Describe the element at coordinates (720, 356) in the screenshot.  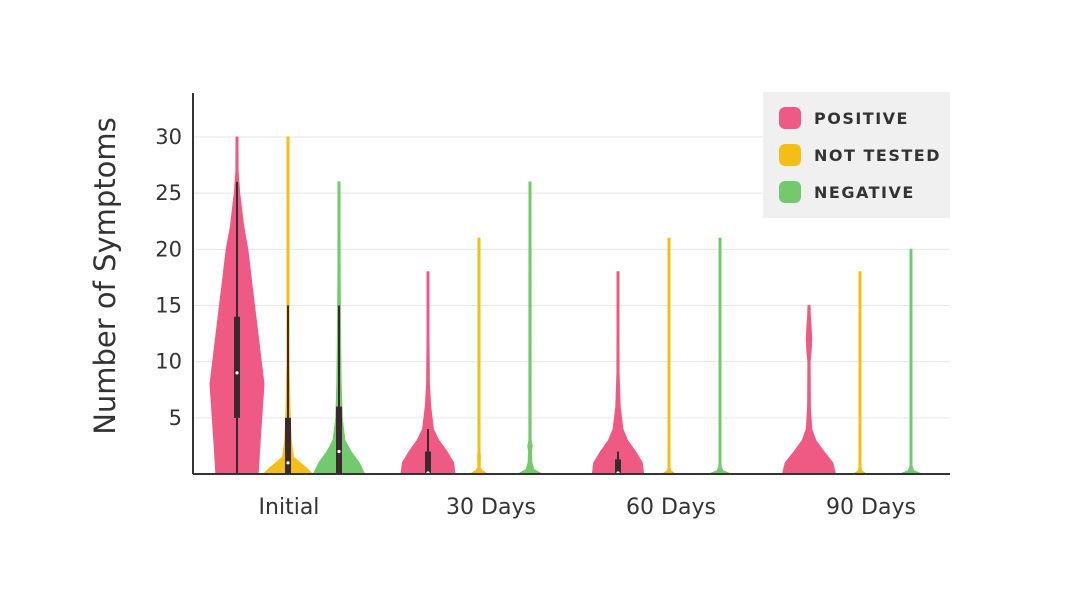
I see `violin-negative-60-days` at that location.